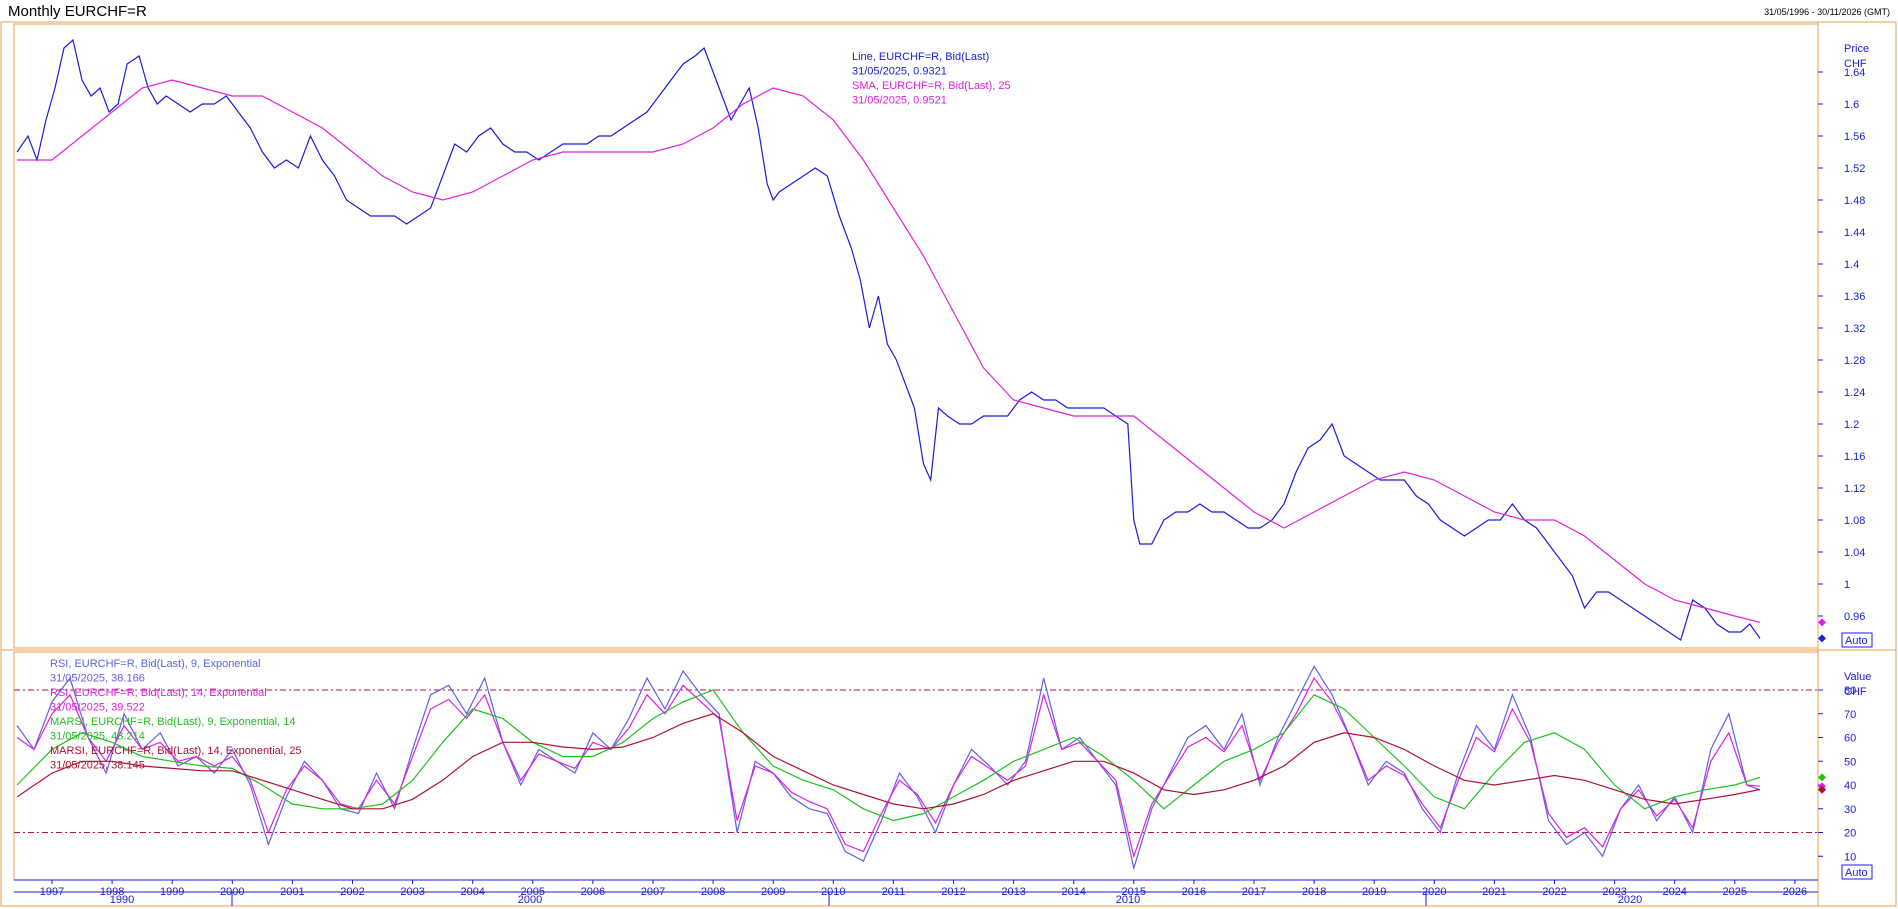 The width and height of the screenshot is (1898, 909). Describe the element at coordinates (97, 766) in the screenshot. I see `legend-entry: 31/05/2025, 38.145` at that location.